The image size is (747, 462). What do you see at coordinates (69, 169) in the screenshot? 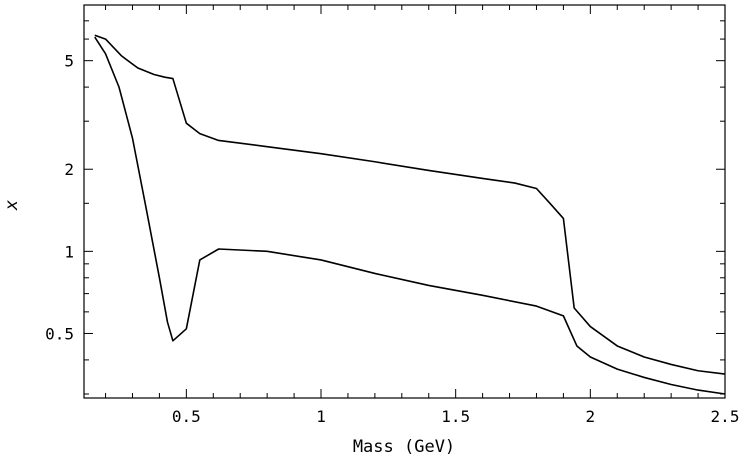
I see `y-tick-label: 2` at bounding box center [69, 169].